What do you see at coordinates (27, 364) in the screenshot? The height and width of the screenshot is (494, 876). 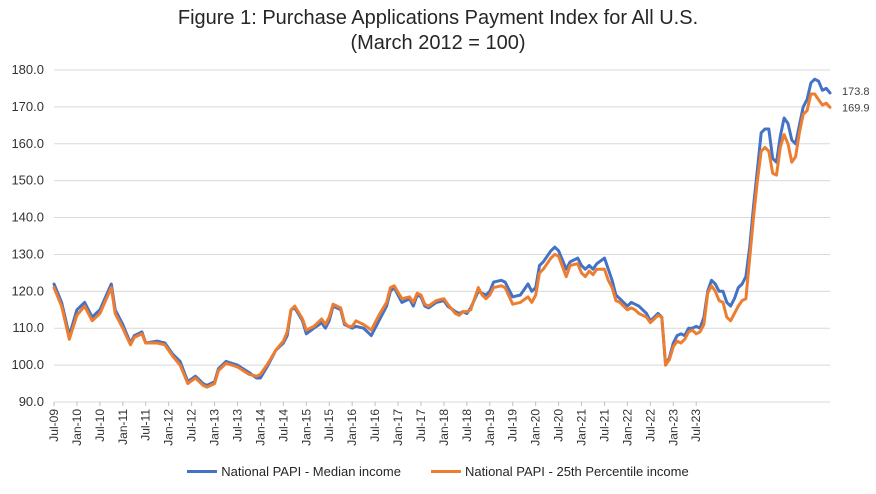 I see `y-tick-label: 100.0` at bounding box center [27, 364].